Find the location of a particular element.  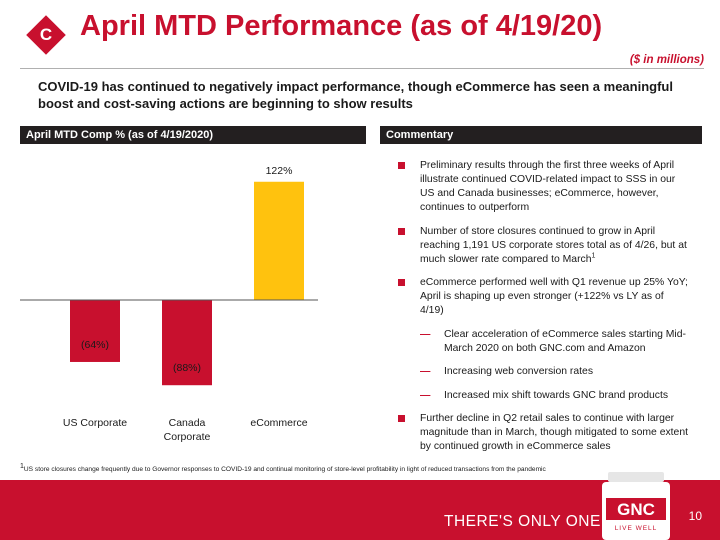

category-label: eCommerce is located at coordinates (278, 423).